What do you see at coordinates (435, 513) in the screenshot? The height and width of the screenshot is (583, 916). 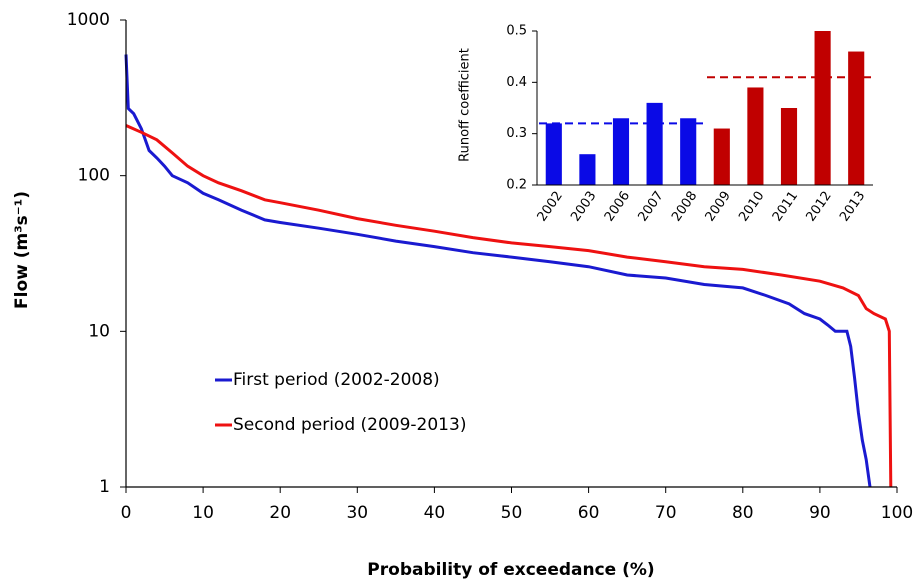 I see `x-tick-label: 40` at bounding box center [435, 513].